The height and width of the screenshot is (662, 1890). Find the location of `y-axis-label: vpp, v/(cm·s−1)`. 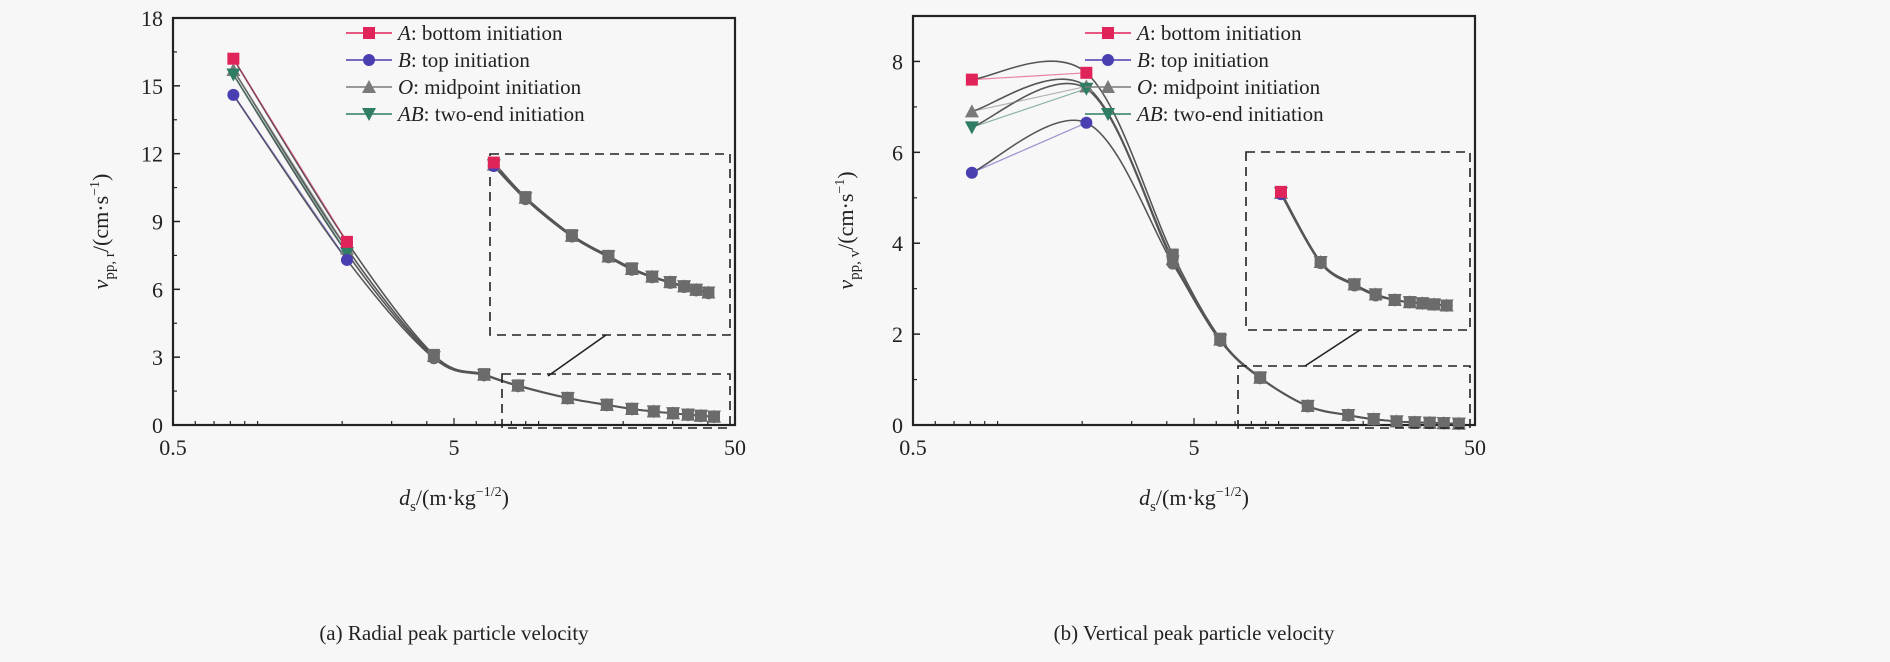

y-axis-label: vpp, v/(cm·s−1) is located at coordinates (848, 230).